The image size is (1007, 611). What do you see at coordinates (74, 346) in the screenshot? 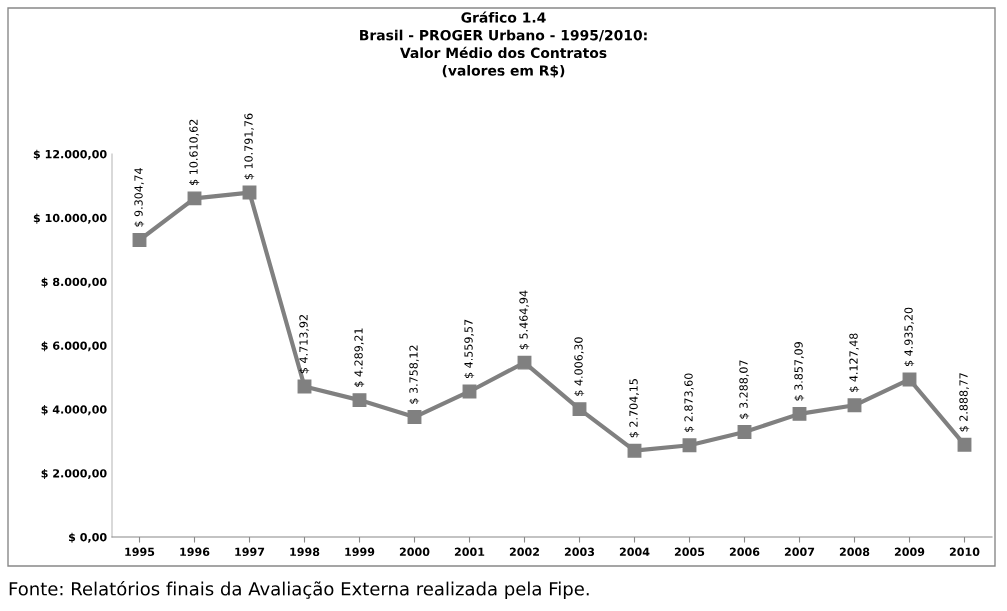
I see `y-tick-label: $ 6.000,00` at bounding box center [74, 346].